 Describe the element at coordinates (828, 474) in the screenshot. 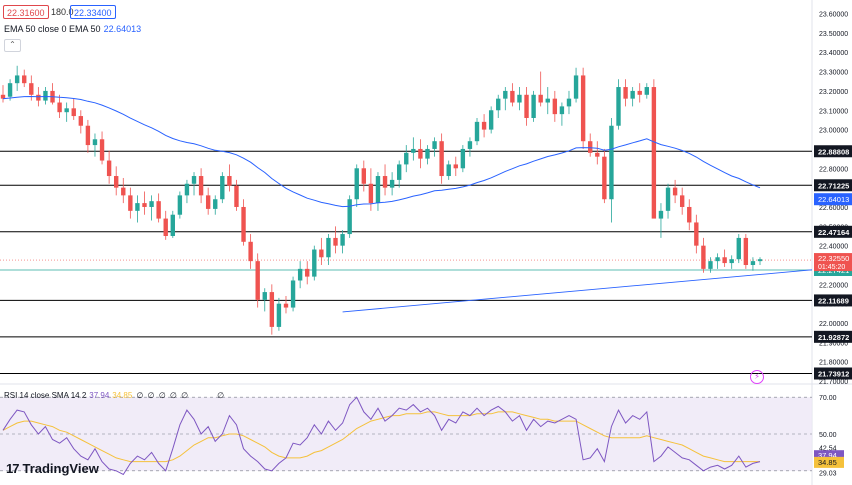

I see `rsi-axis-tick: 29.03` at that location.